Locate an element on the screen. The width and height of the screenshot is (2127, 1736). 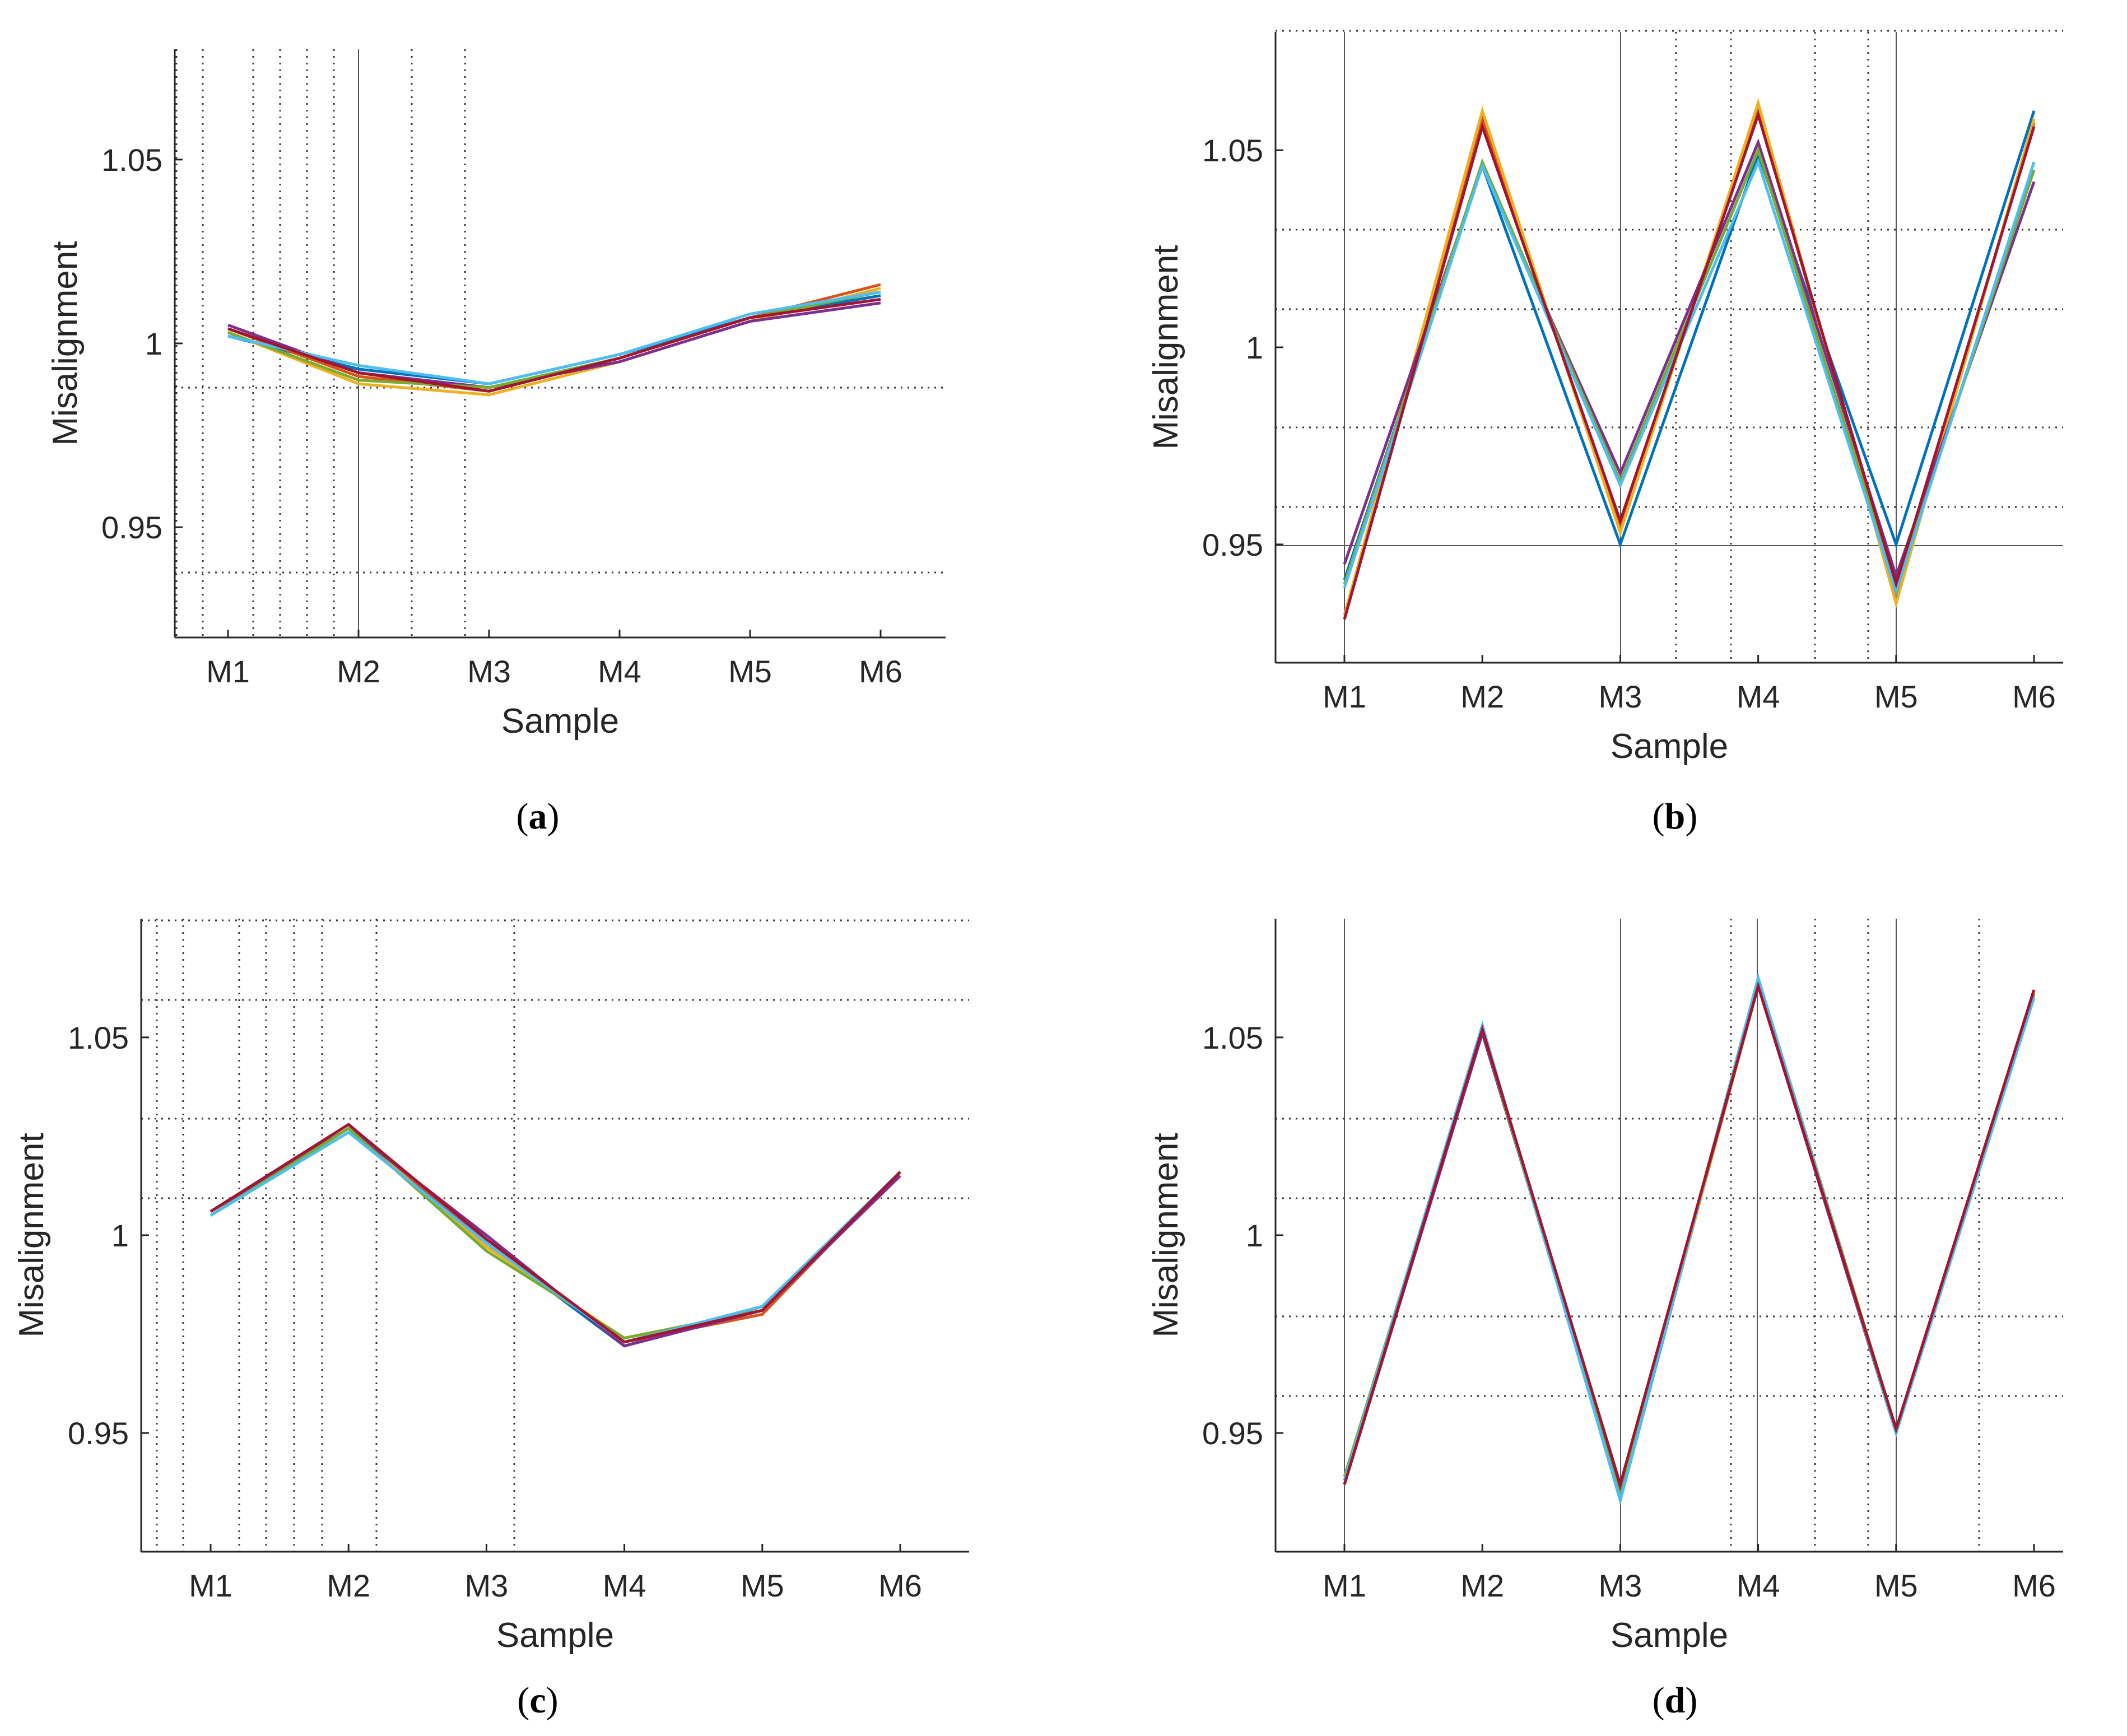
x-tick-label-b-2: M3 is located at coordinates (1620, 696).